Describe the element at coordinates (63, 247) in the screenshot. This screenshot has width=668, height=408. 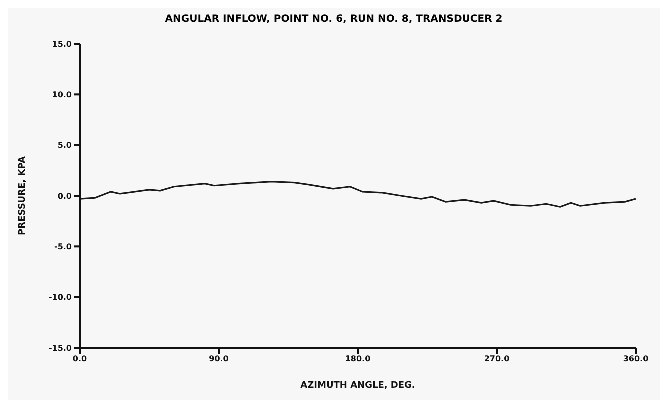
I see `y-tick-label: -5.0` at that location.